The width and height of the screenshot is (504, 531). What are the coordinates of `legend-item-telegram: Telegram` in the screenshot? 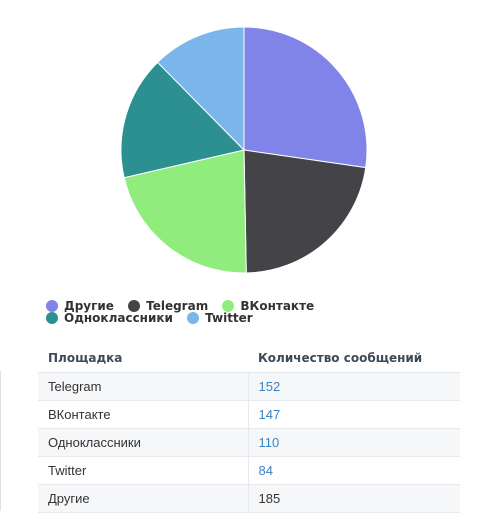 It's located at (168, 306).